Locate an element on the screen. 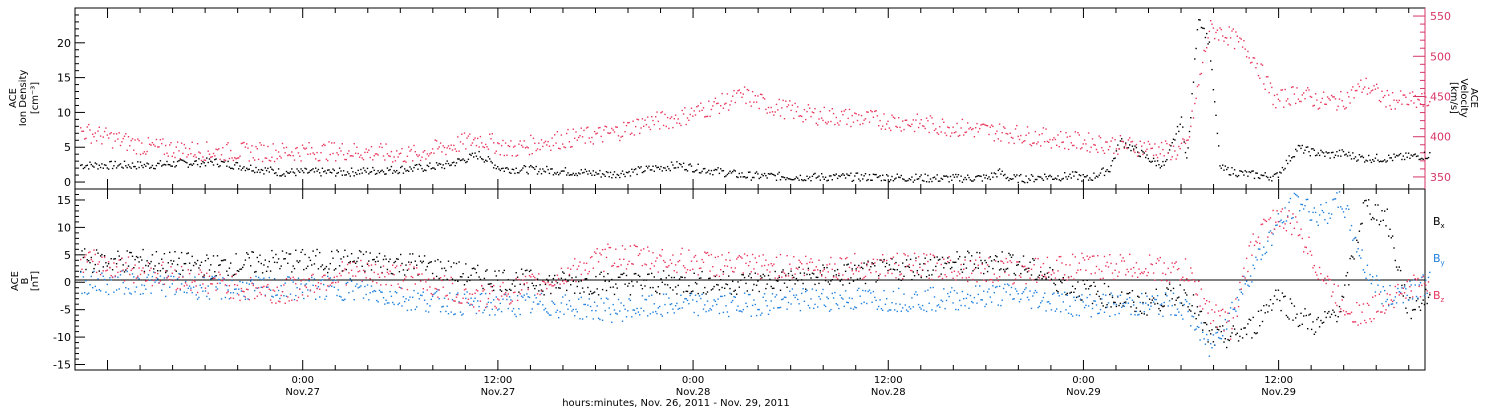 The image size is (1500, 410). time-tick-label: 12:00 is located at coordinates (1278, 380).